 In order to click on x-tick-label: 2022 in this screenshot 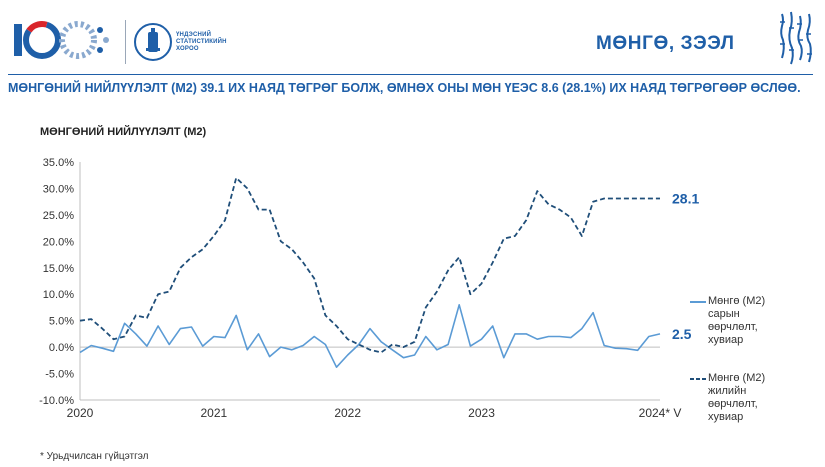, I will do `click(347, 413)`.